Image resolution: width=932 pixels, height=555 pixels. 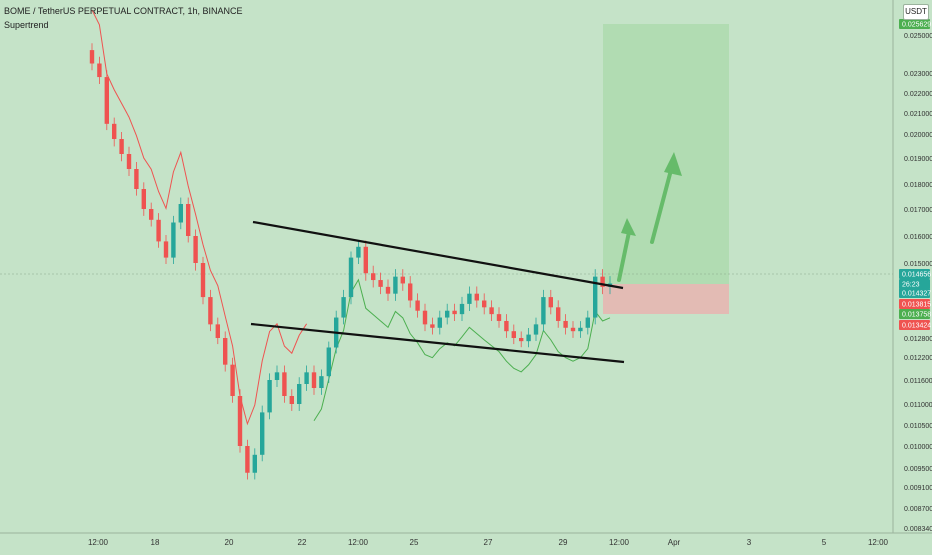 I want to click on price-tag: 0.014656, so click(x=915, y=274).